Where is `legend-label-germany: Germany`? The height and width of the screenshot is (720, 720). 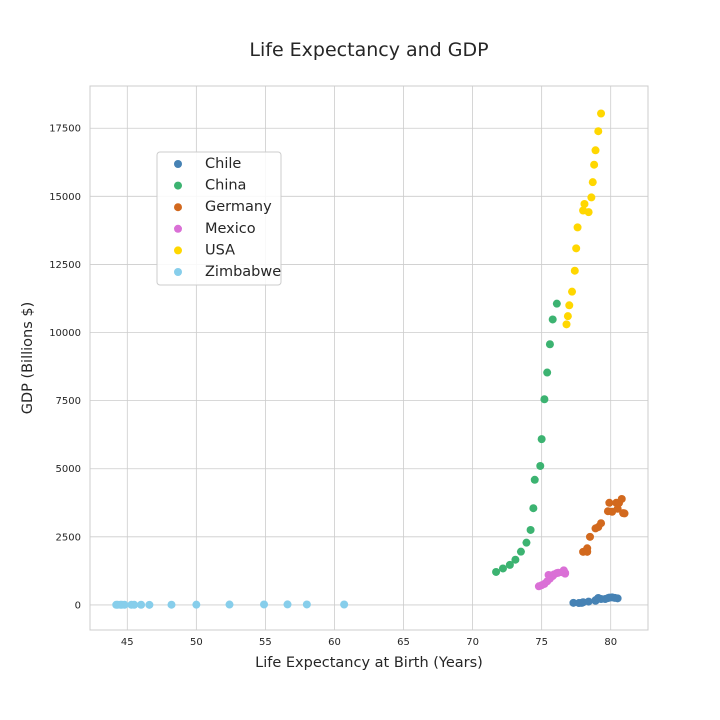 legend-label-germany: Germany is located at coordinates (238, 207).